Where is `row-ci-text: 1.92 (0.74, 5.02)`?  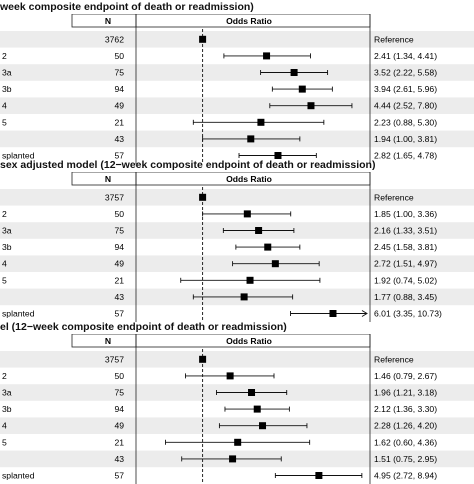 row-ci-text: 1.92 (0.74, 5.02) is located at coordinates (405, 280).